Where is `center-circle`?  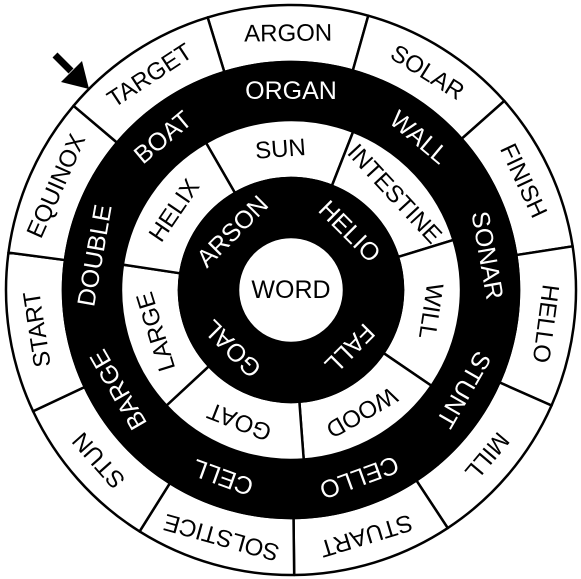 center-circle is located at coordinates (291, 290).